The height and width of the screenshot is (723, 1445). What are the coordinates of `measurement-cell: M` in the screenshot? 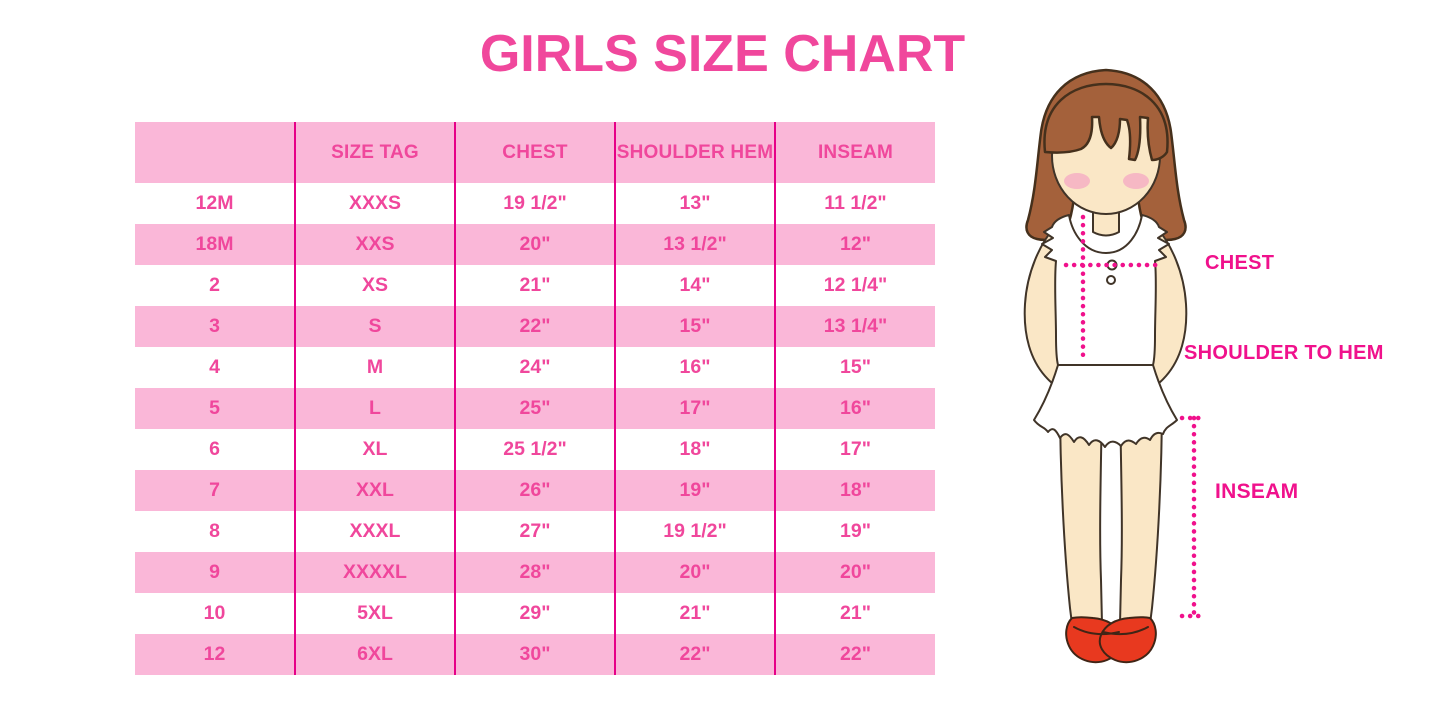 It's located at (374, 367).